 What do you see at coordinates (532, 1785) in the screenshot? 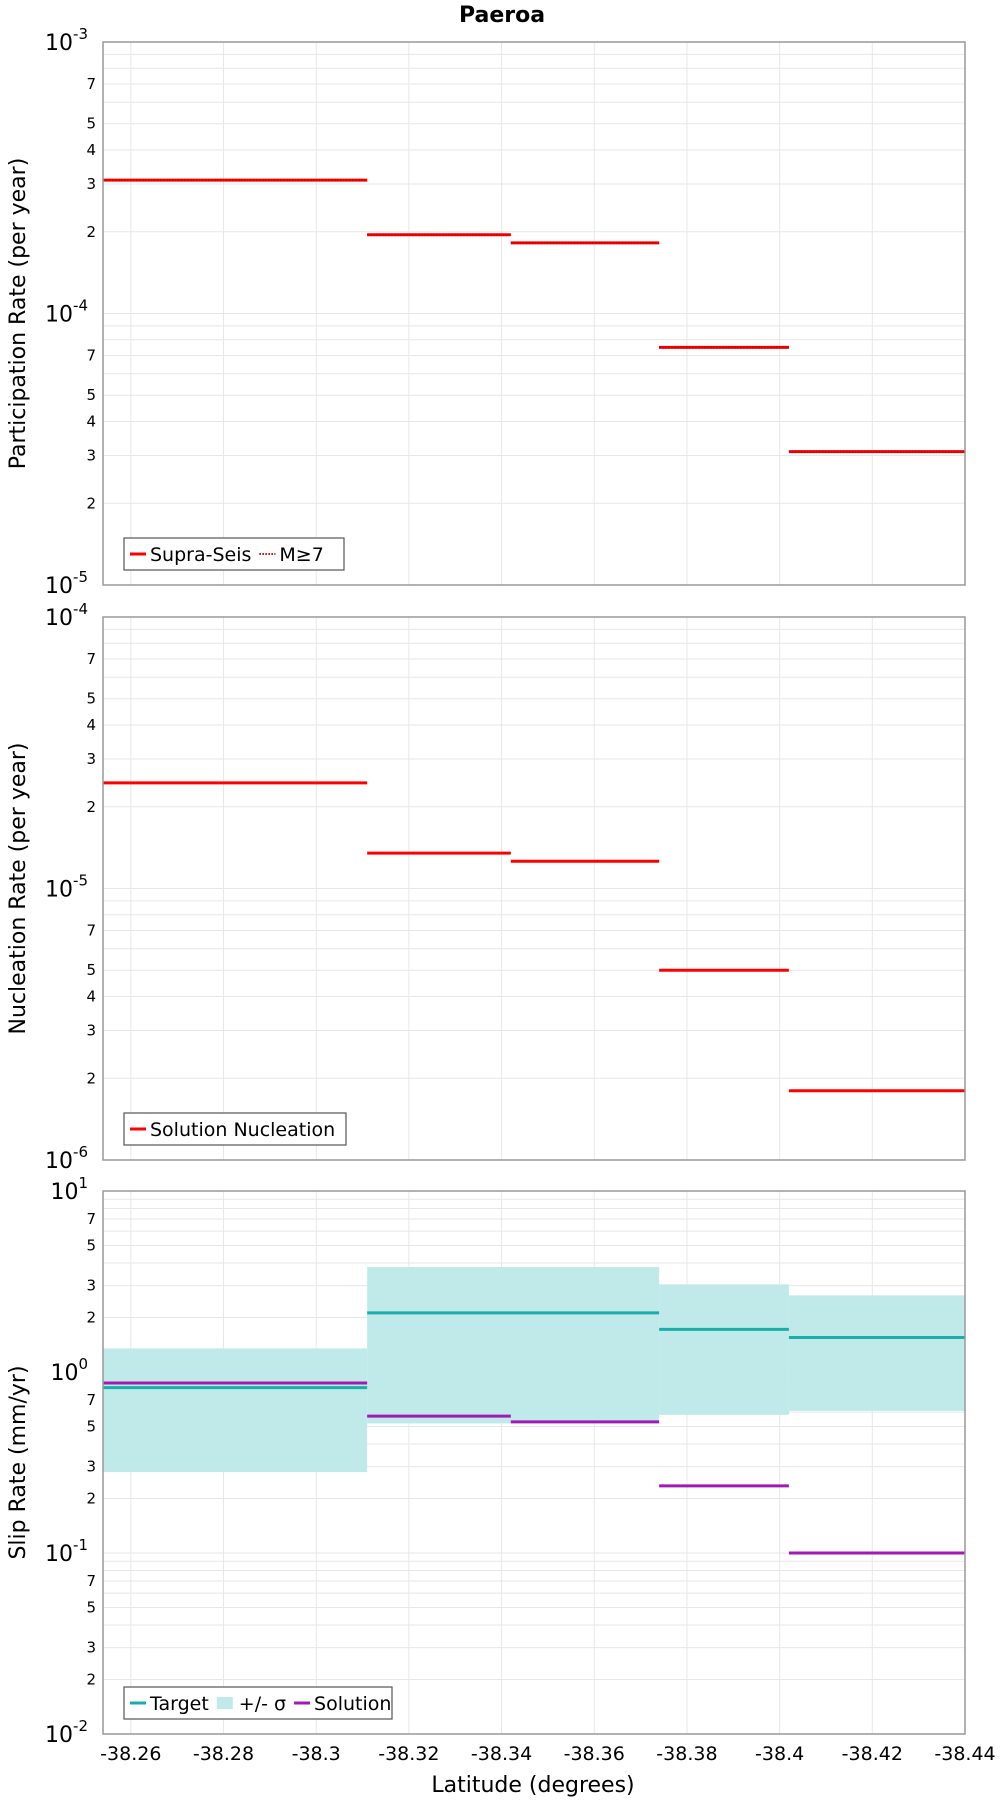
I see `x-axis-label: Latitude (degrees)` at bounding box center [532, 1785].